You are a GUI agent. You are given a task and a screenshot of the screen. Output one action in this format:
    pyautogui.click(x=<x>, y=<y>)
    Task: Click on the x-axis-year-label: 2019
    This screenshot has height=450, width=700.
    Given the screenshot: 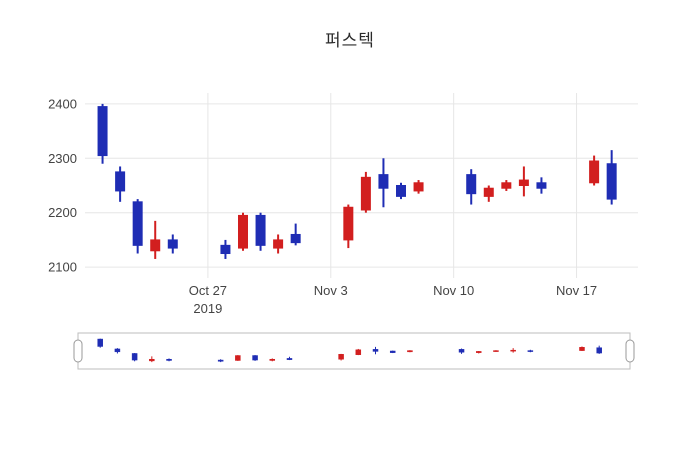 What is the action you would take?
    pyautogui.click(x=207, y=308)
    